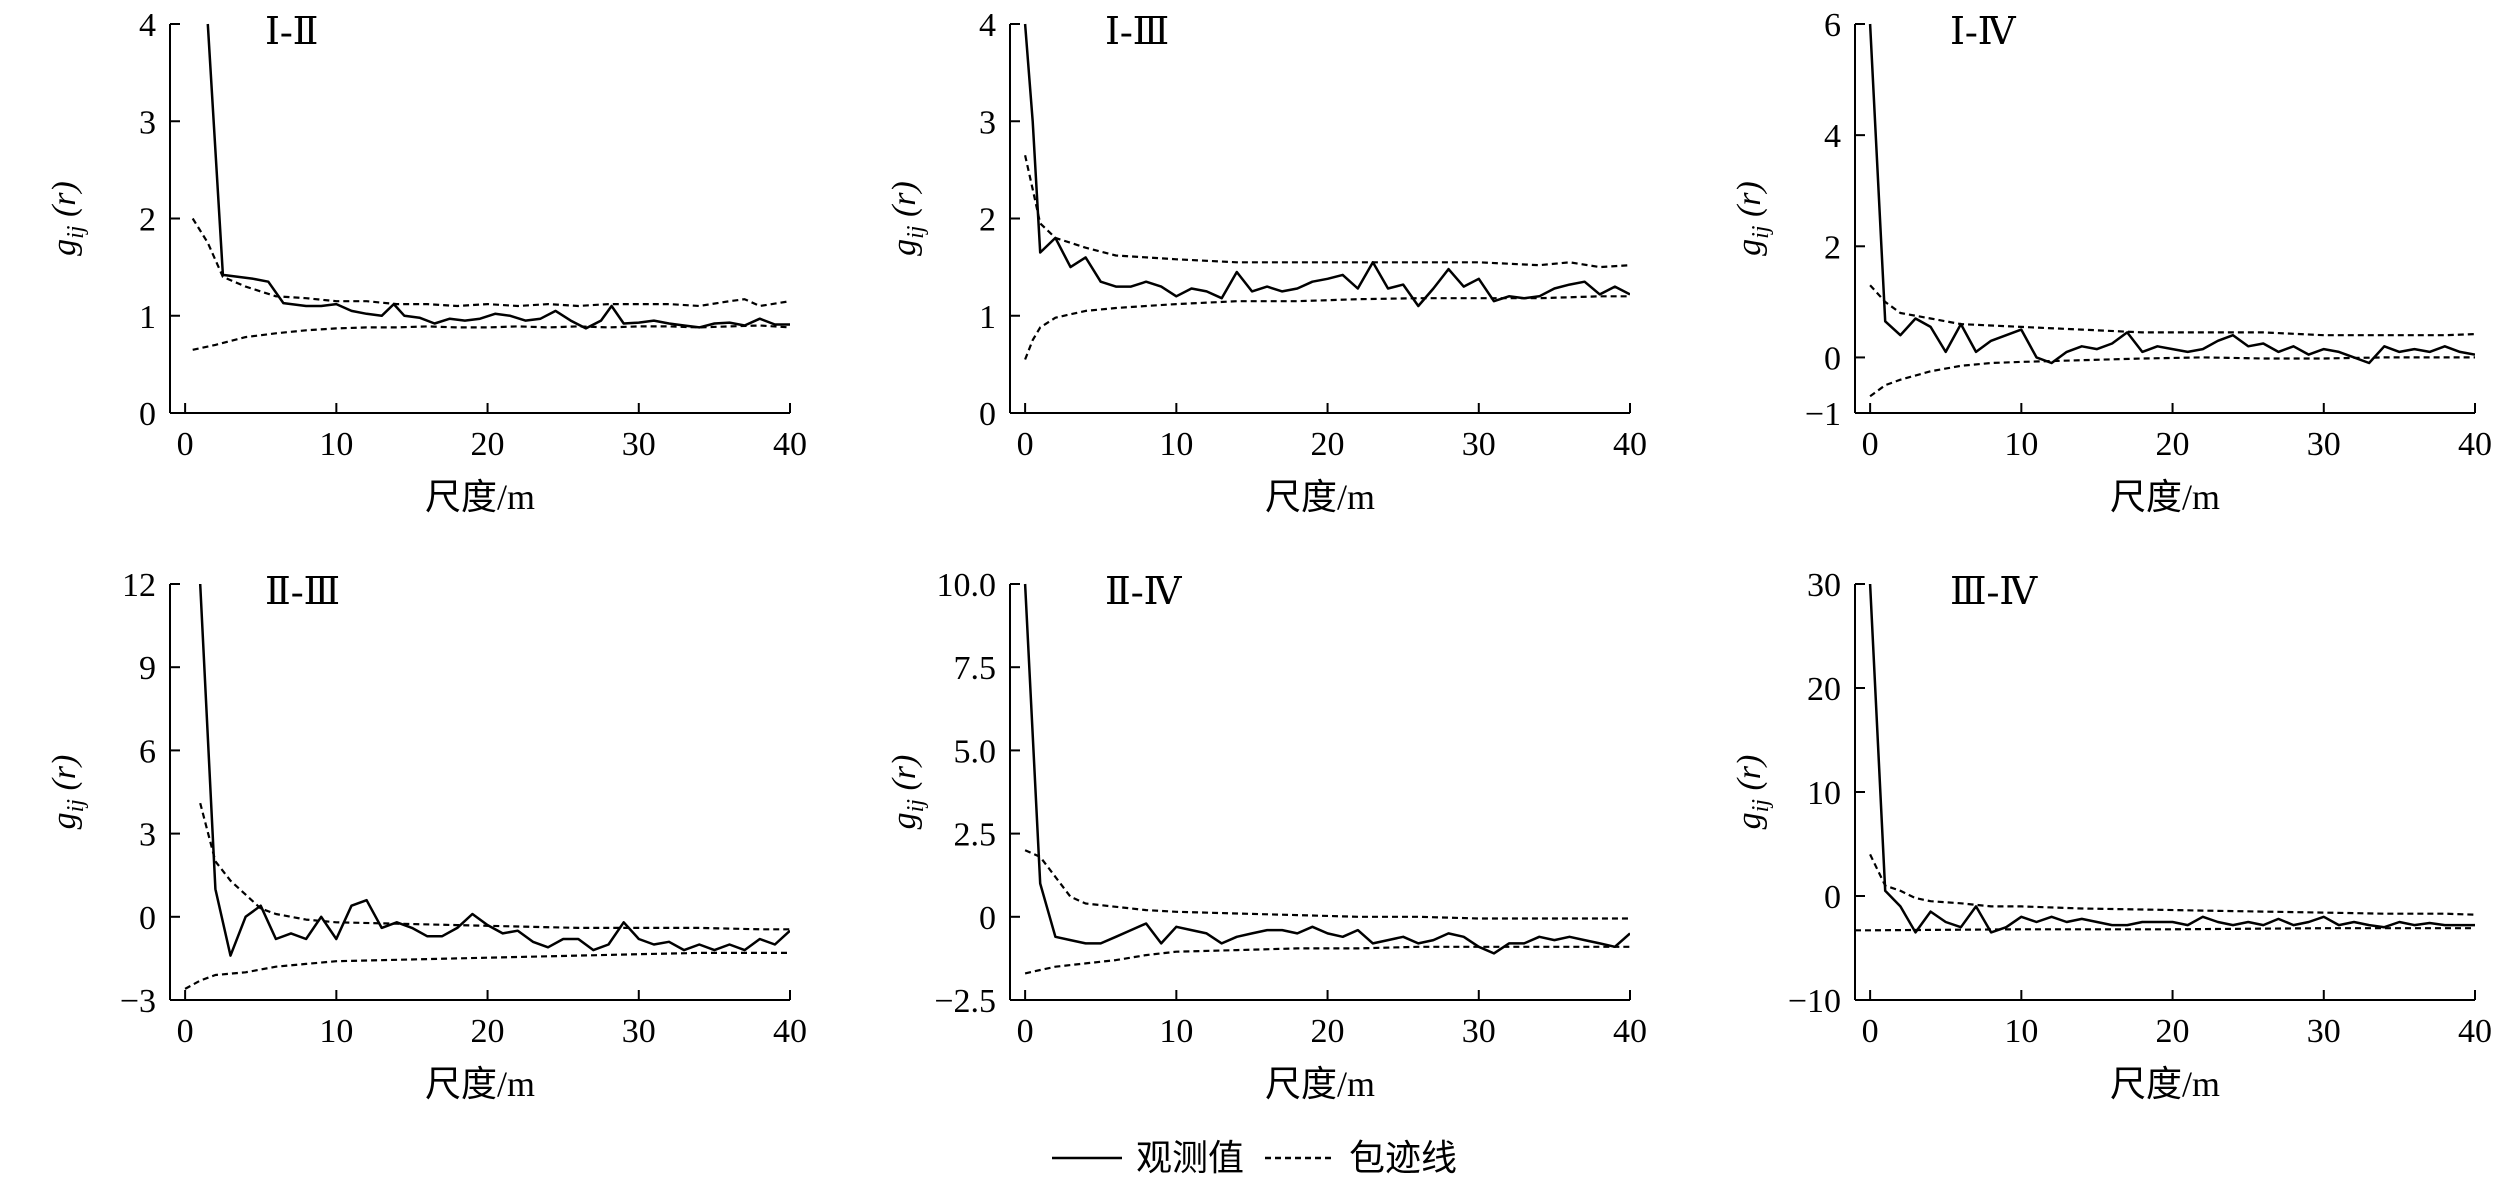 This screenshot has width=2519, height=1188. What do you see at coordinates (147, 668) in the screenshot?
I see `y-tick-label: 9` at bounding box center [147, 668].